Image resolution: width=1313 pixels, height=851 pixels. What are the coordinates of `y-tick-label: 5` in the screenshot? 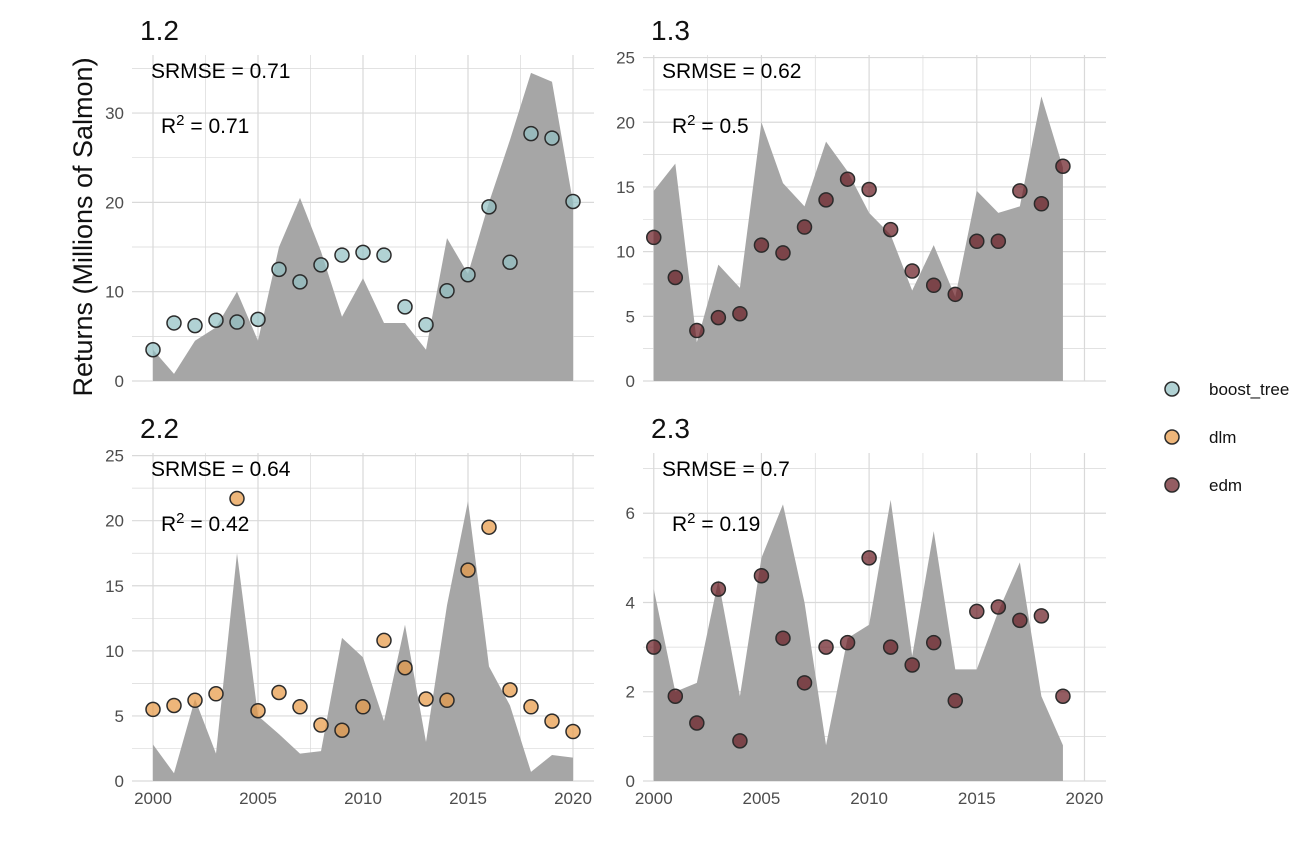 It's located at (119, 716).